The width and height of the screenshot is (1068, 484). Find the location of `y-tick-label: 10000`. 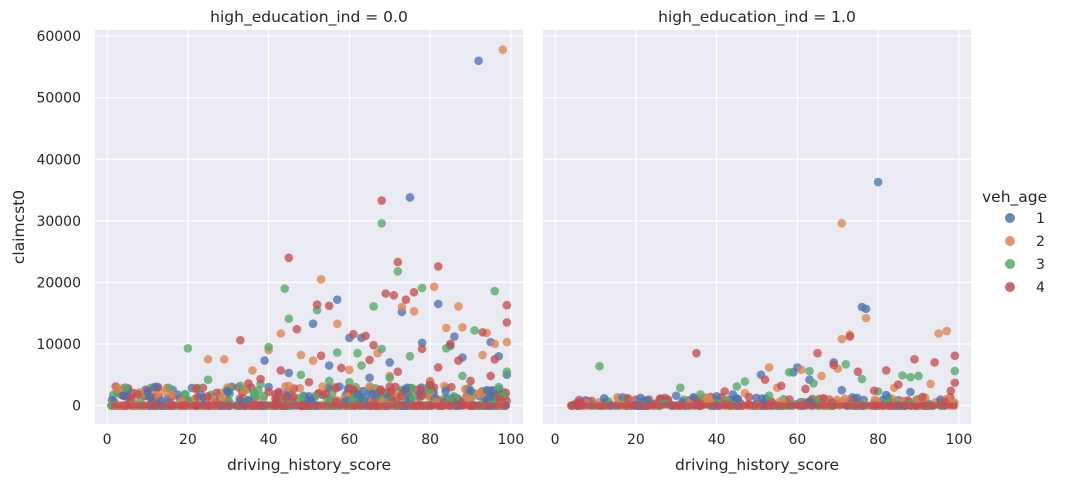

y-tick-label: 10000 is located at coordinates (58, 345).